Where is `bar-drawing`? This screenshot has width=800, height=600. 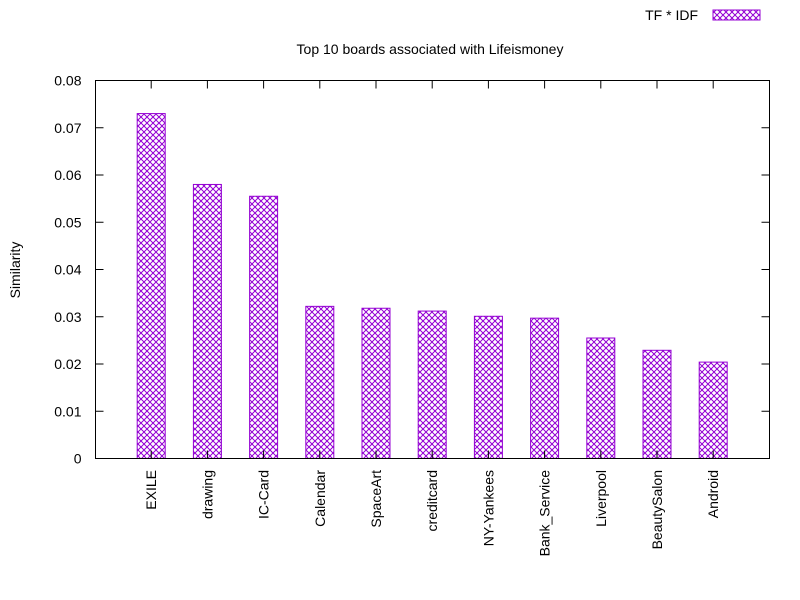
bar-drawing is located at coordinates (207, 321).